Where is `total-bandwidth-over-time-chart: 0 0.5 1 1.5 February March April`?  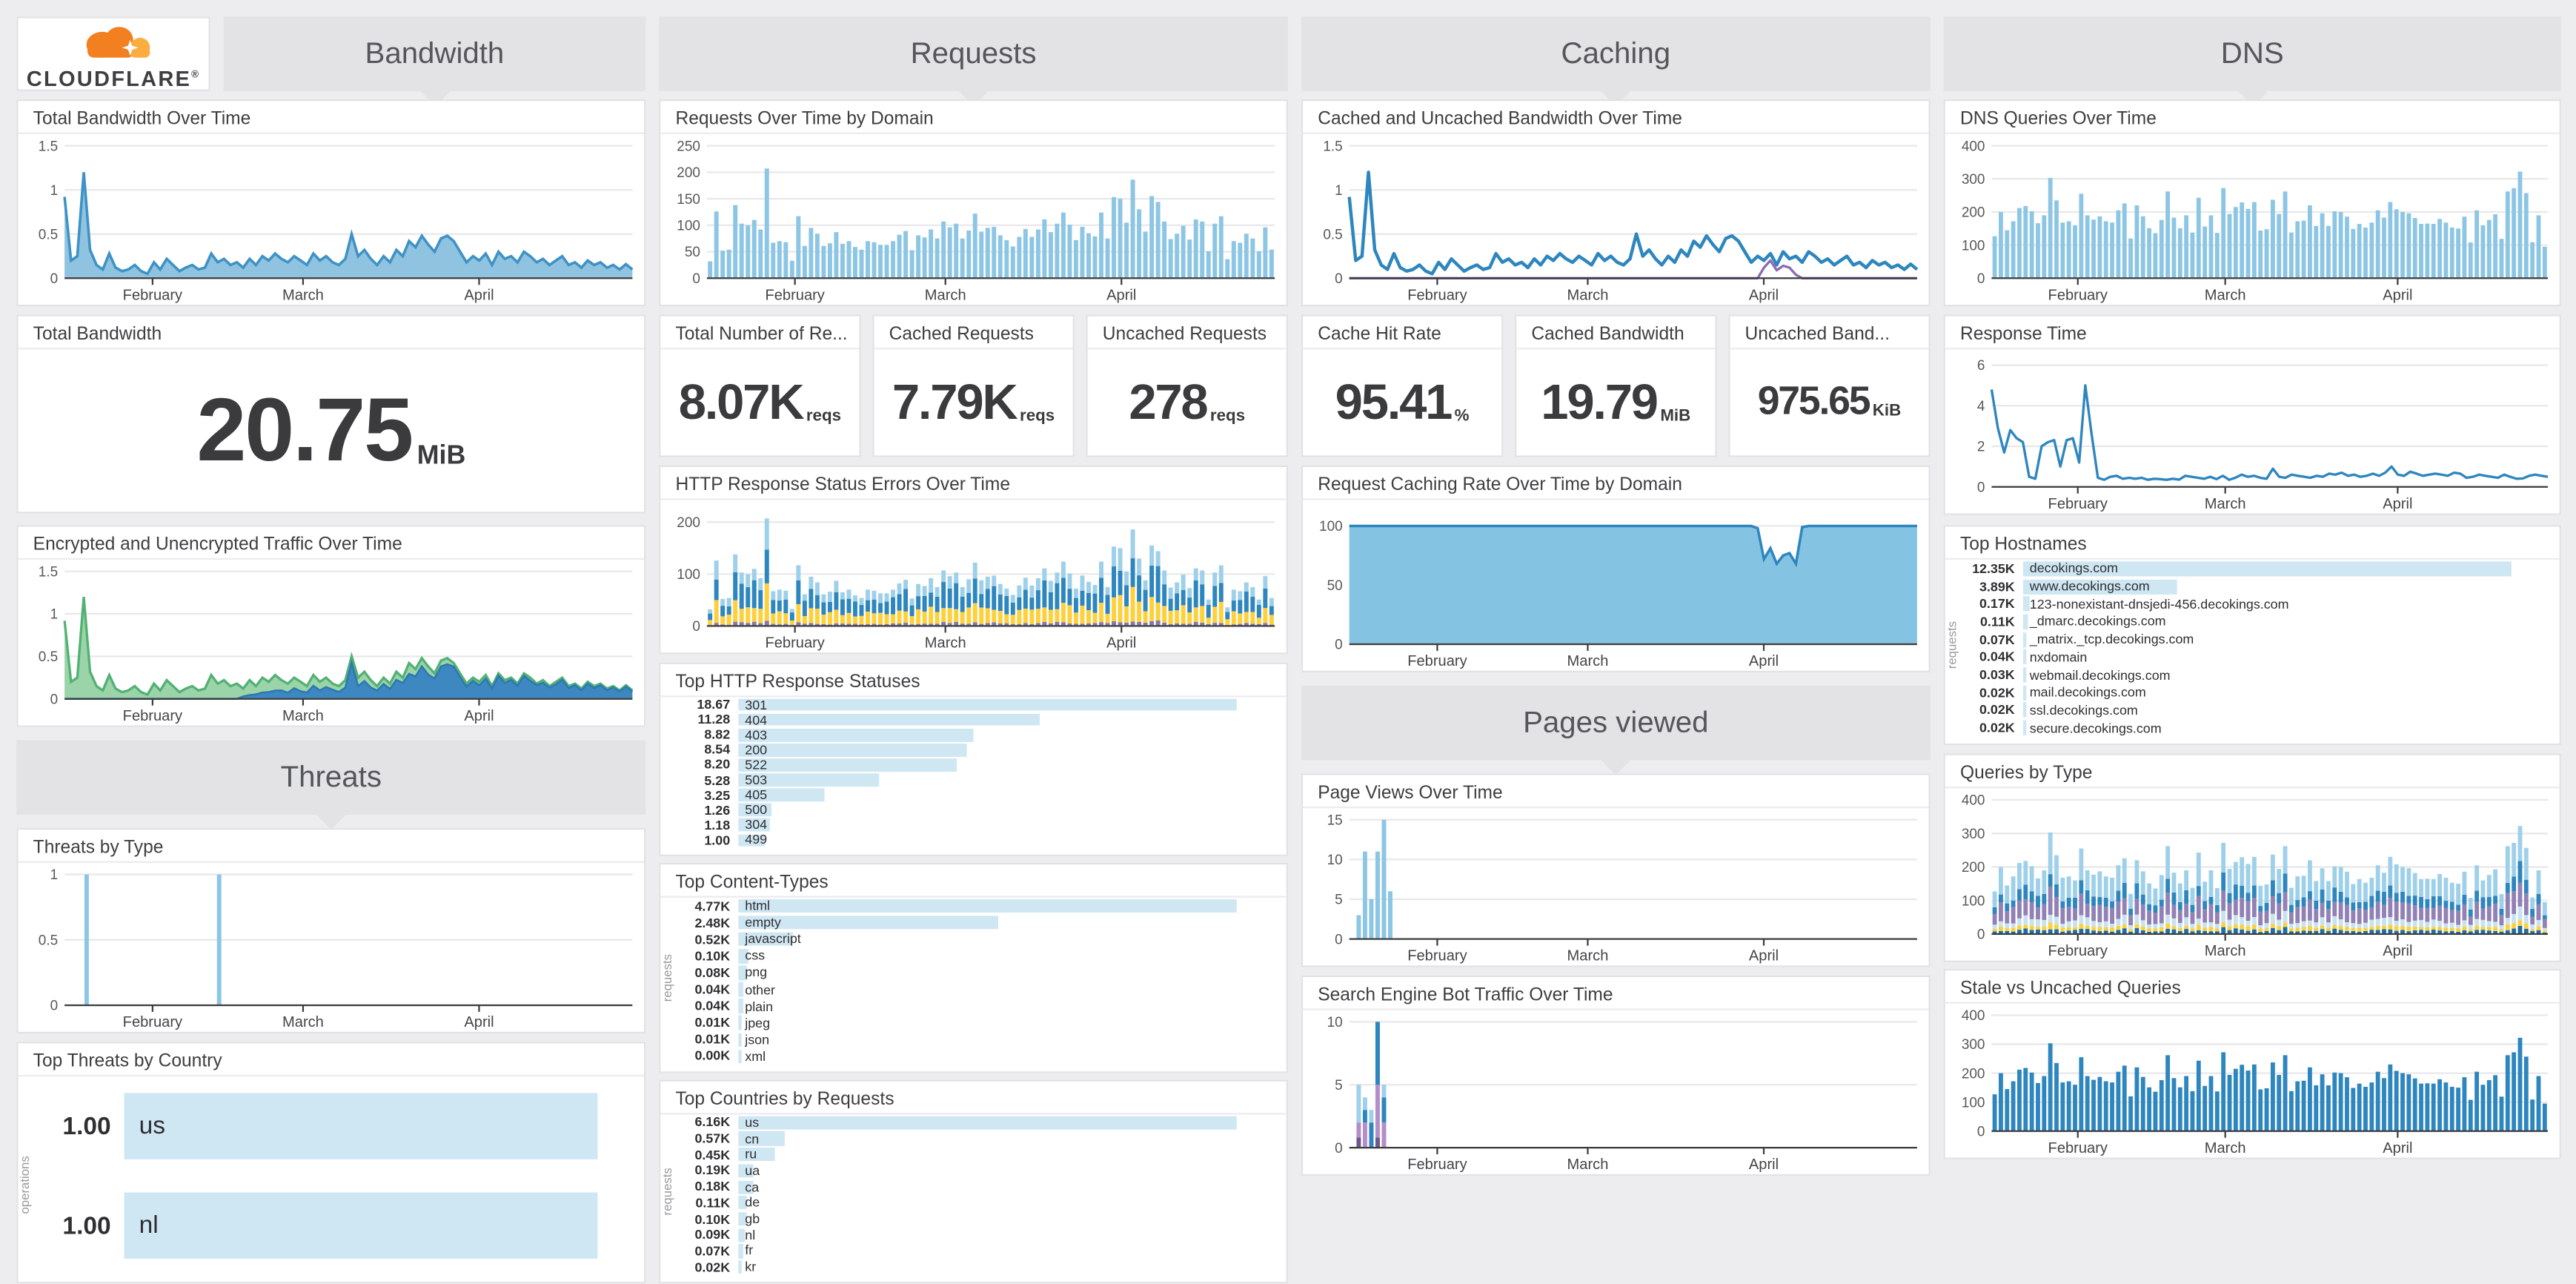 total-bandwidth-over-time-chart: 0 0.5 1 1.5 February March April is located at coordinates (331, 219).